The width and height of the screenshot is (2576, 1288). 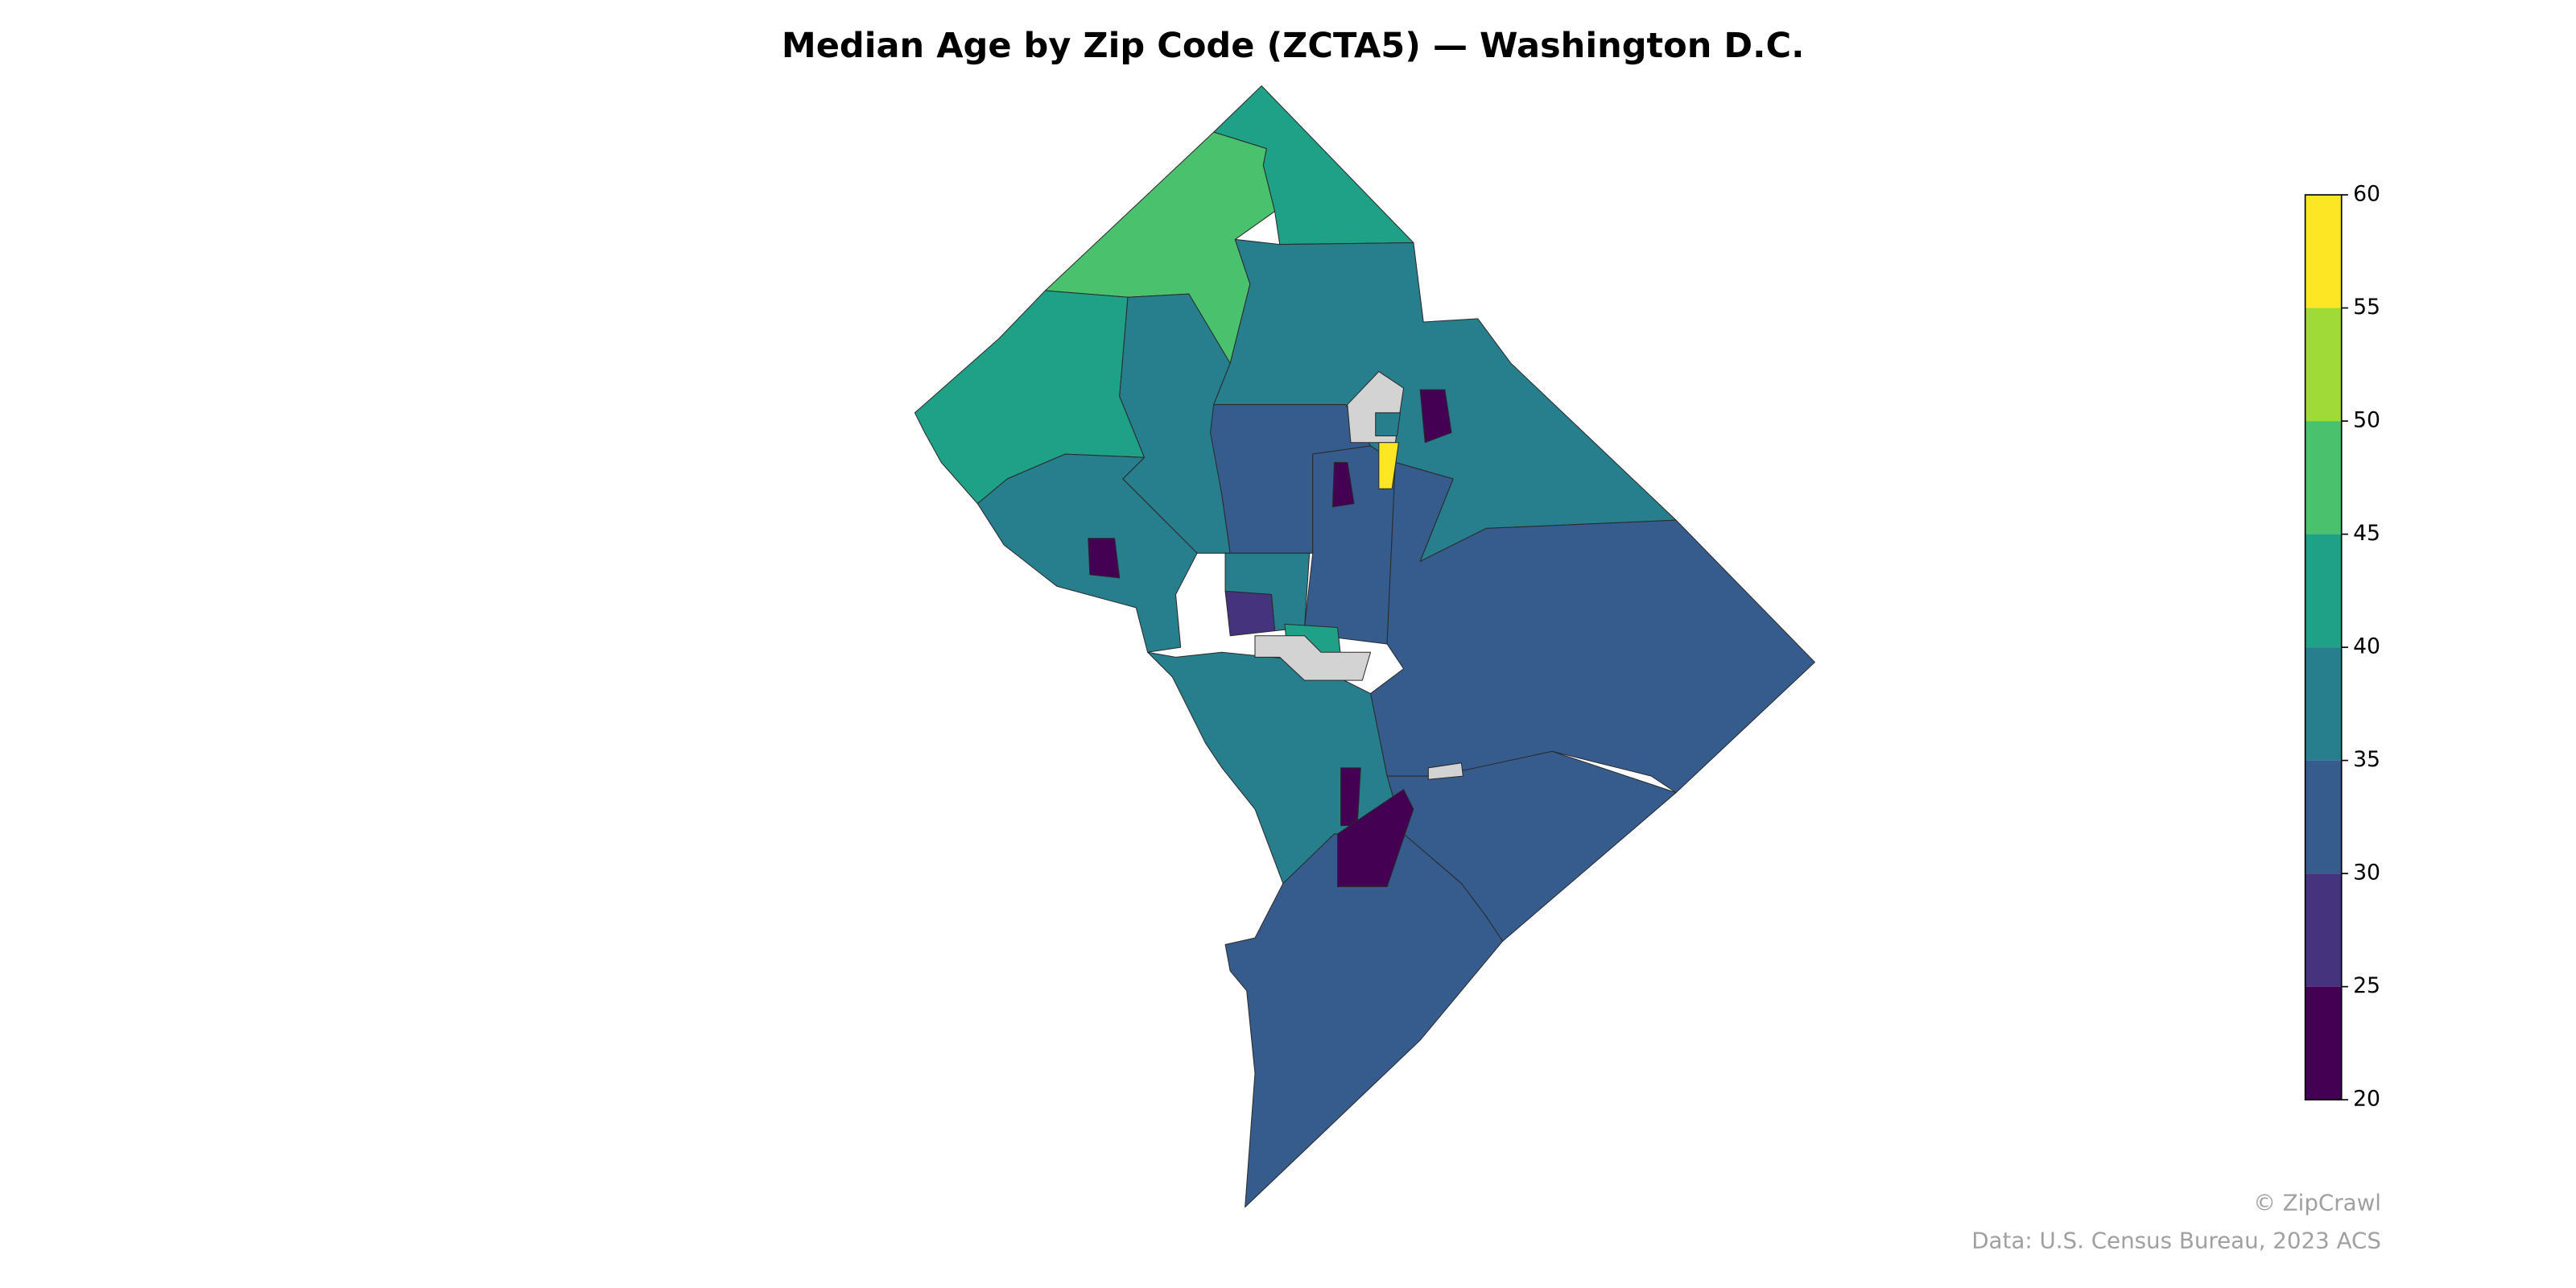 I want to click on source-note: Data: U.S. Census Bureau, 2023 ACS, so click(x=2176, y=1241).